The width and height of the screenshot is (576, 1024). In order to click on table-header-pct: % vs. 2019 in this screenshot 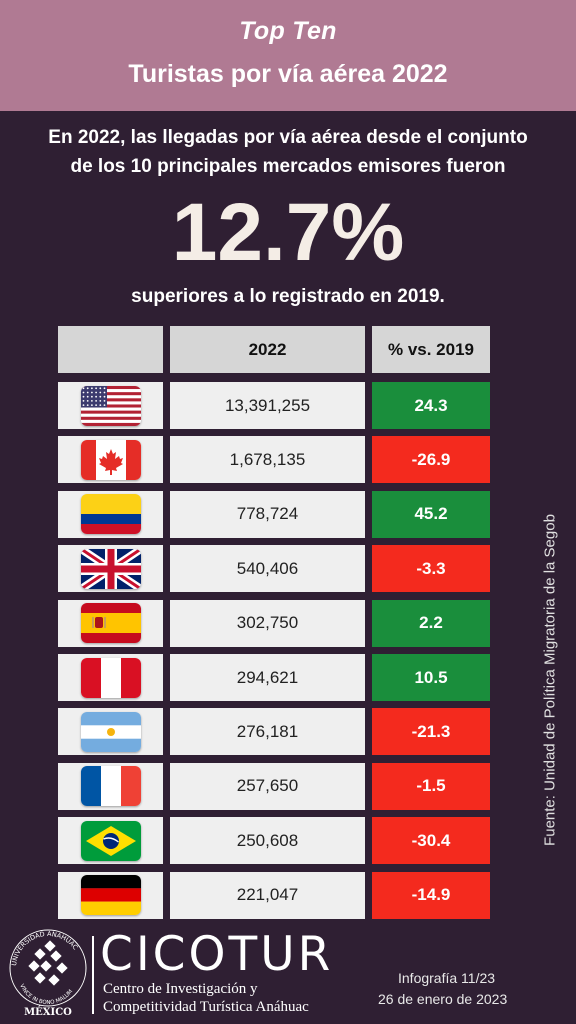, I will do `click(431, 349)`.